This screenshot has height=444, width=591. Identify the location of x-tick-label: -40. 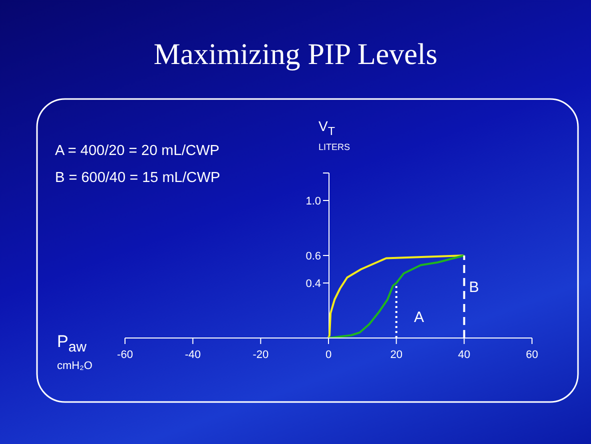
(192, 355).